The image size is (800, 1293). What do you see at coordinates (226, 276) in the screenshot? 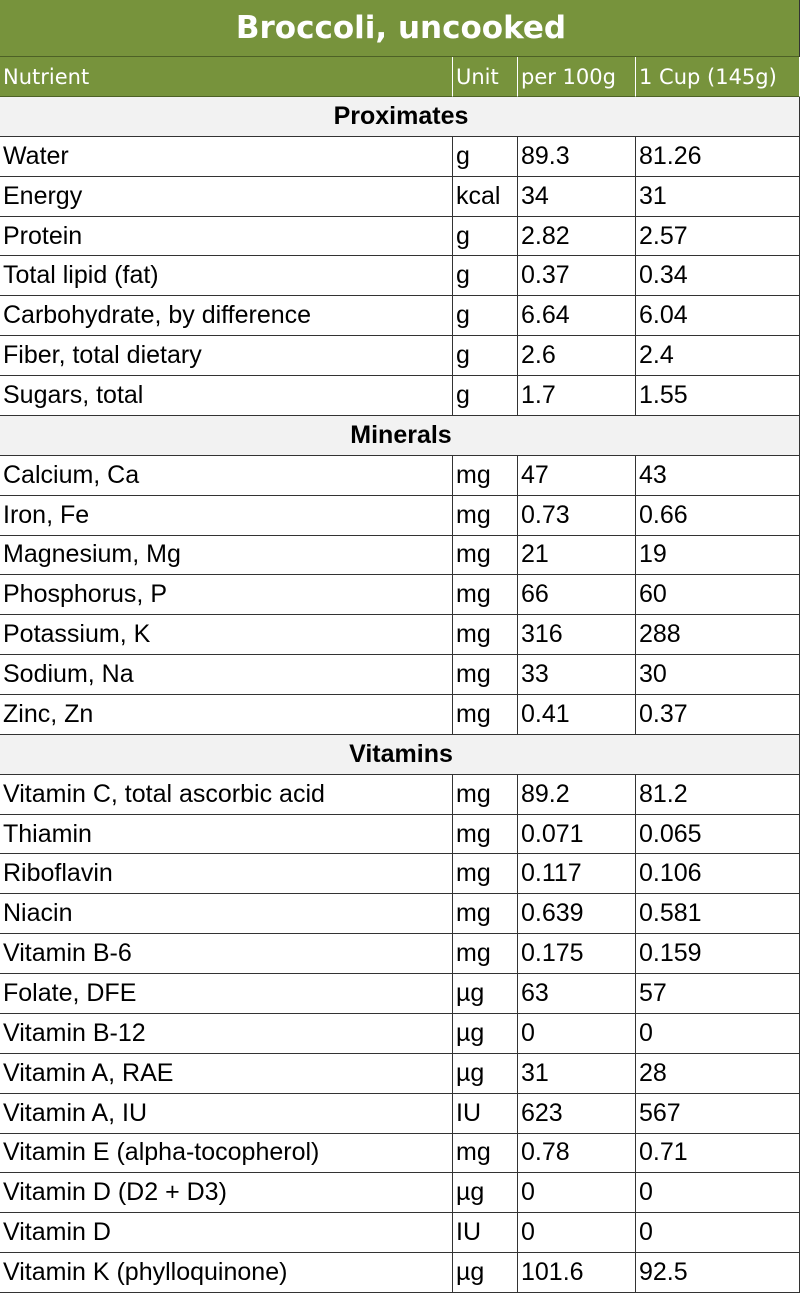
I see `nutrient-name: Total lipid (fat)` at bounding box center [226, 276].